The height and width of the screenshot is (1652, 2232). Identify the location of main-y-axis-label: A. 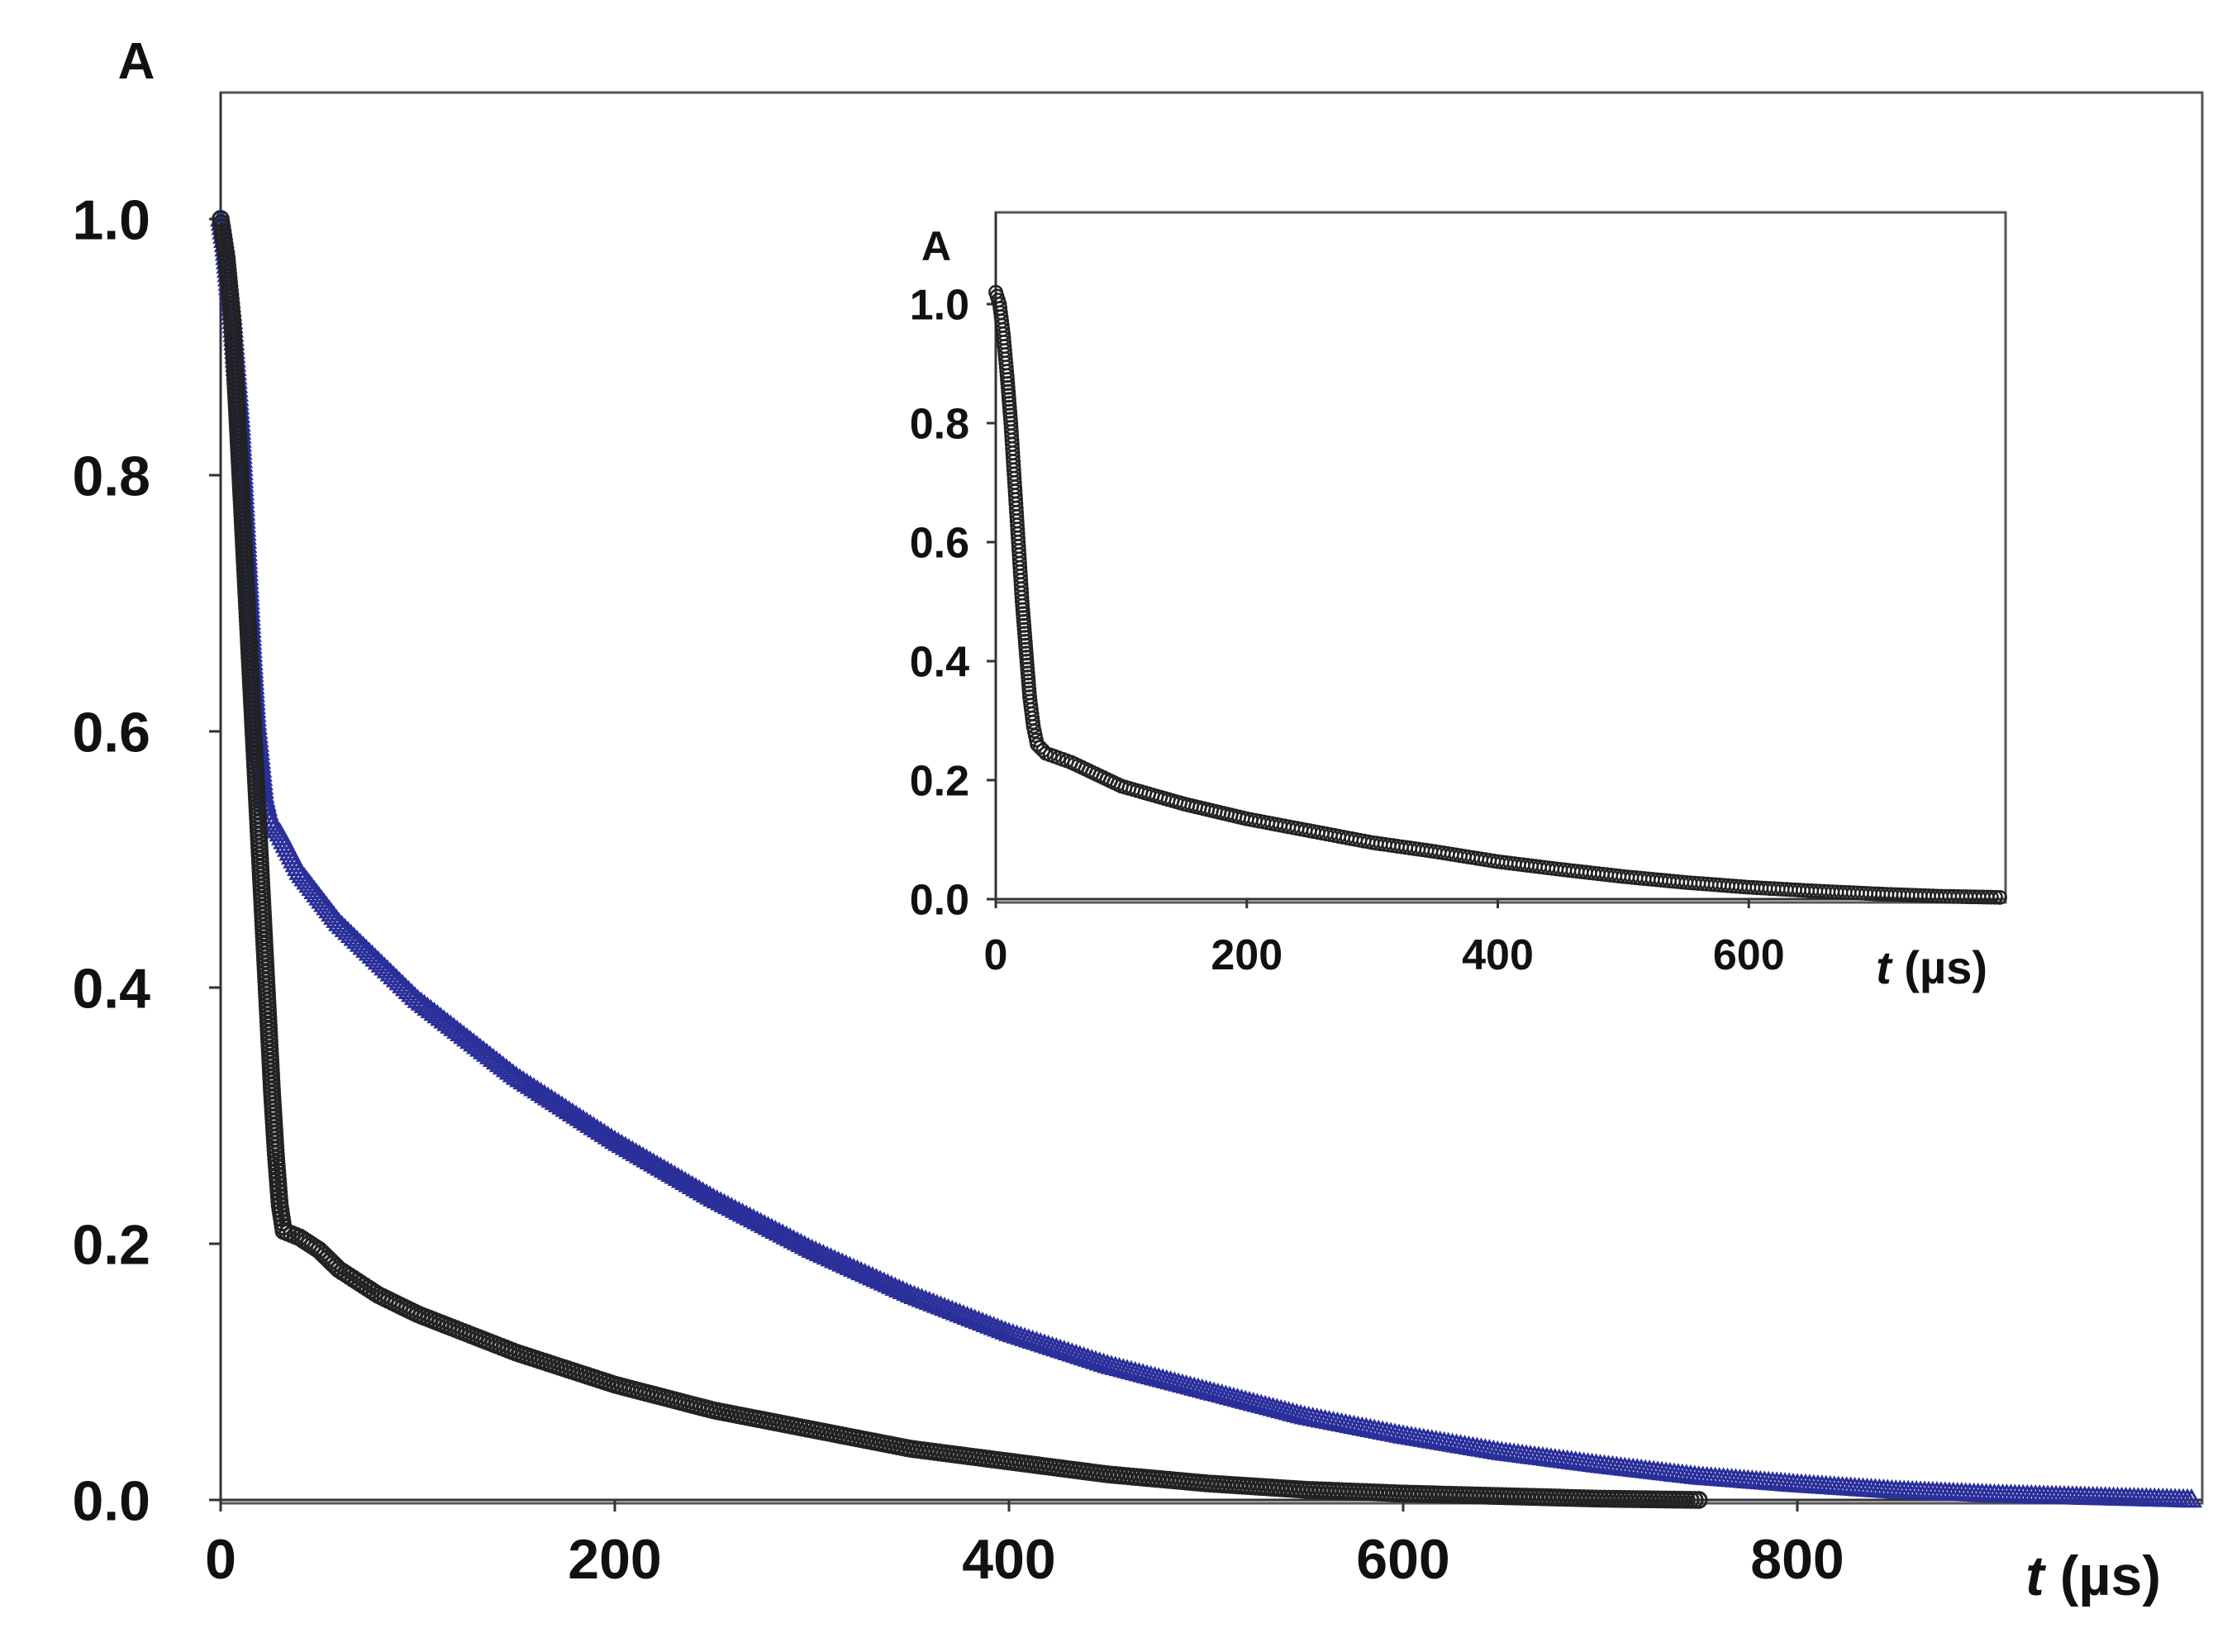
(136, 61).